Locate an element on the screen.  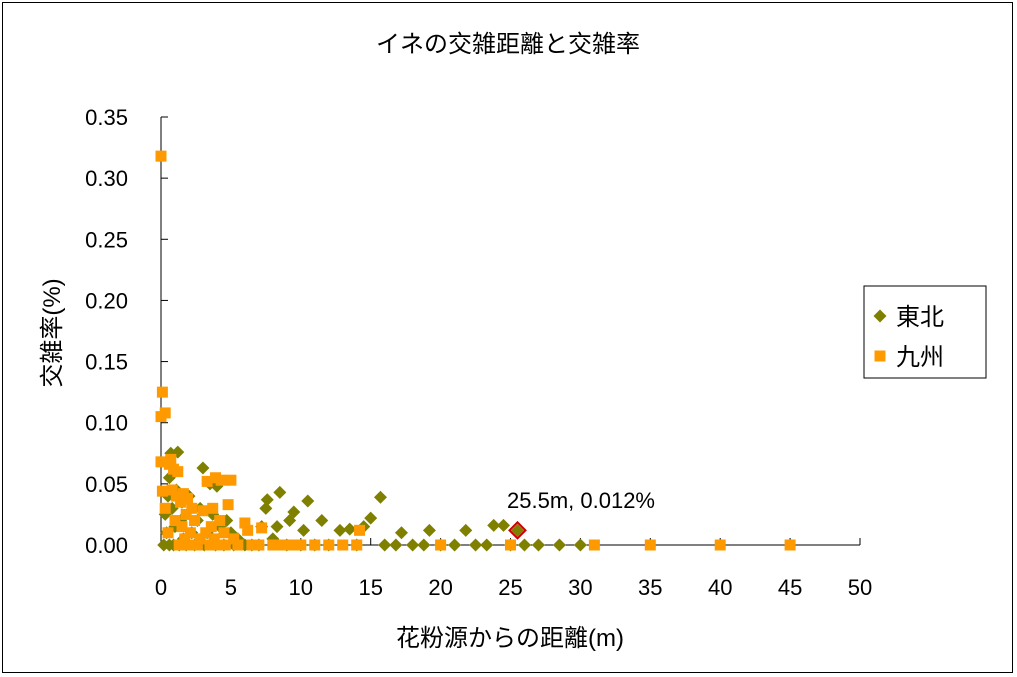
point-annotation: 25.5m, 0.012% is located at coordinates (581, 514).